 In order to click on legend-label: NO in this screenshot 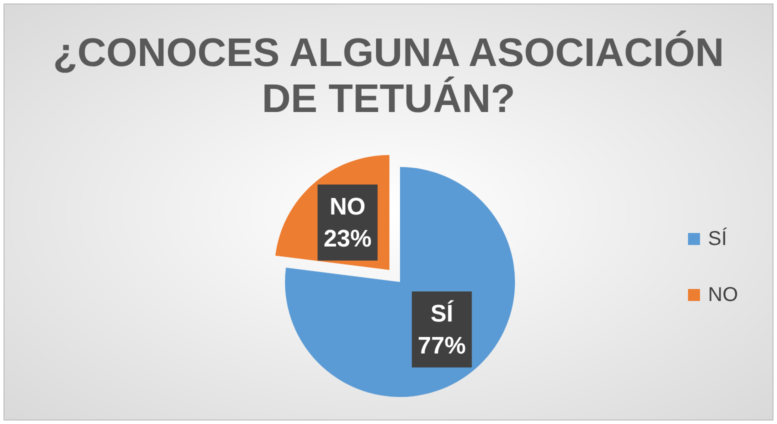, I will do `click(723, 295)`.